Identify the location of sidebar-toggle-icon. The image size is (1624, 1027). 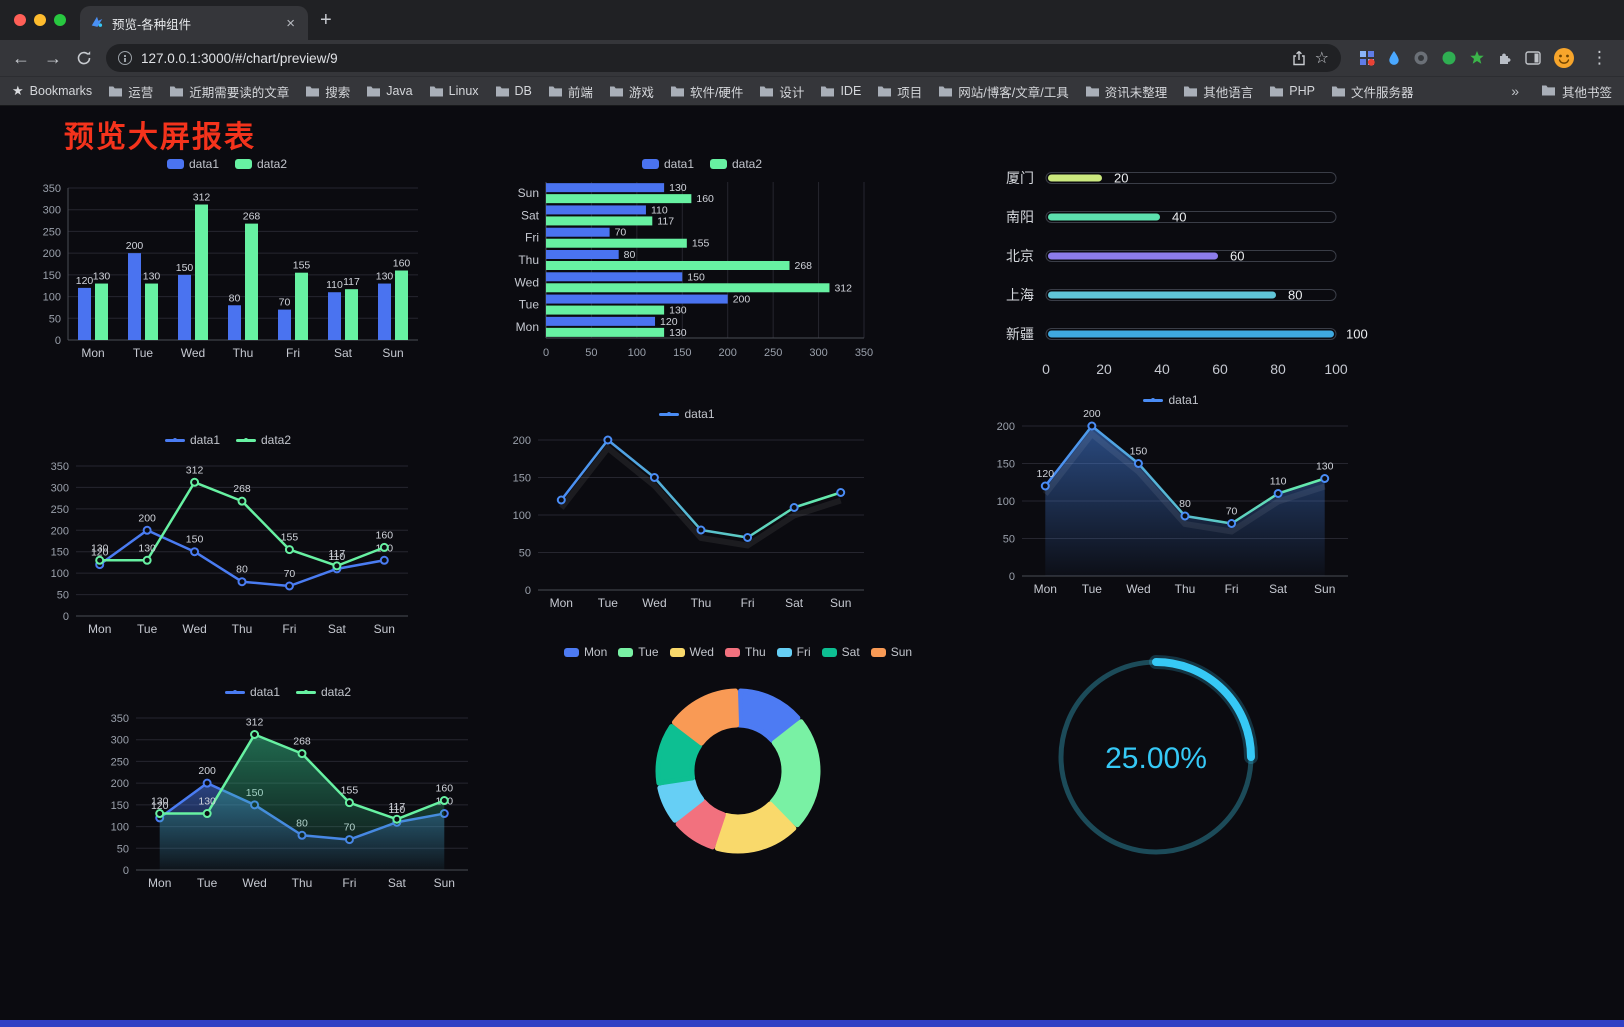
(1533, 58).